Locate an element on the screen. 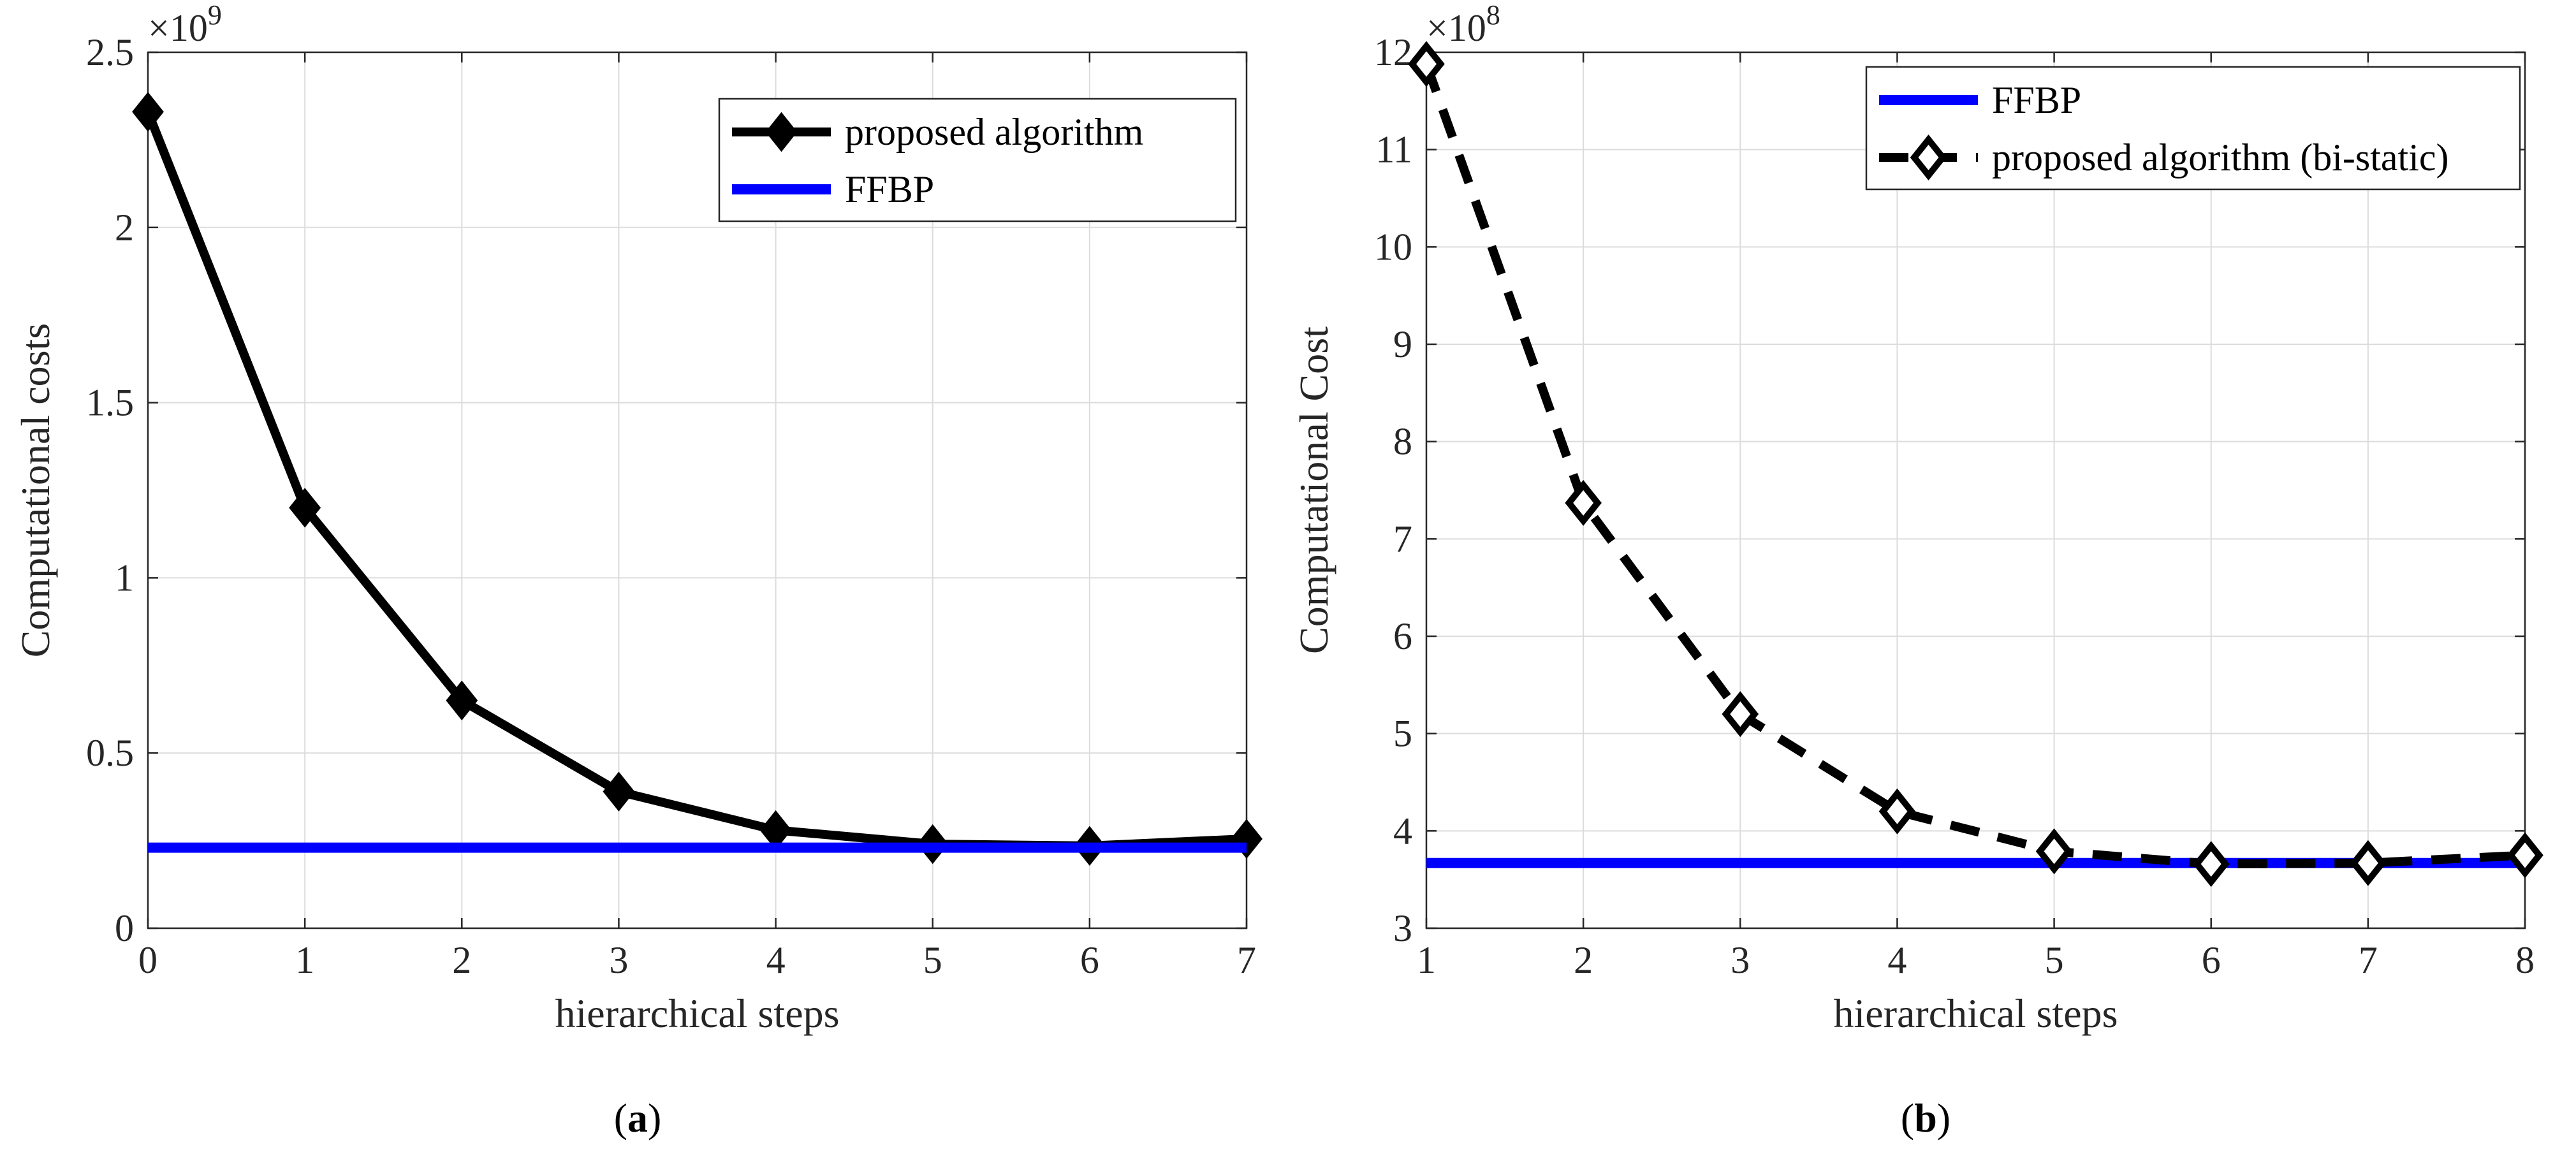 This screenshot has height=1159, width=2576. exponent-power: 9 is located at coordinates (215, 15).